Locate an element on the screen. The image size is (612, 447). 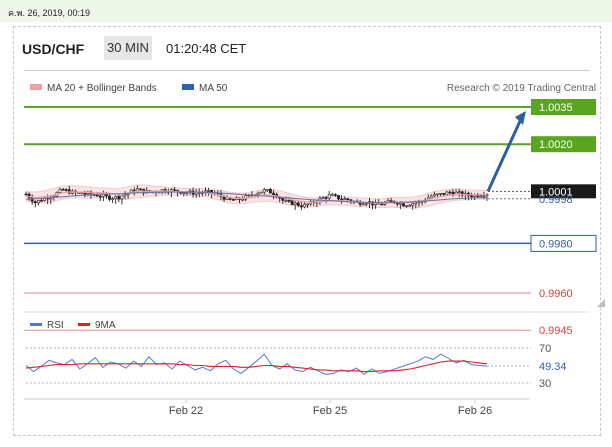
timeframe-badge: 30 MIN is located at coordinates (128, 48).